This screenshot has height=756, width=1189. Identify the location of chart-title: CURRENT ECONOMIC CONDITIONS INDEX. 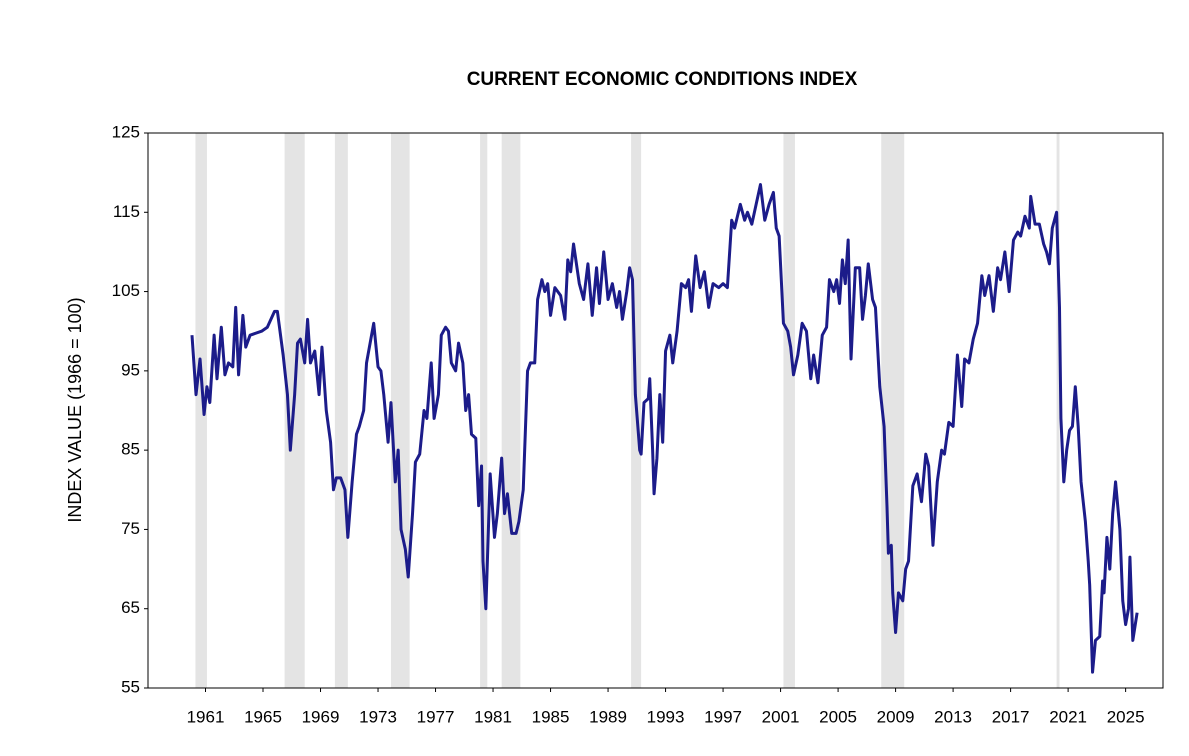
(662, 79).